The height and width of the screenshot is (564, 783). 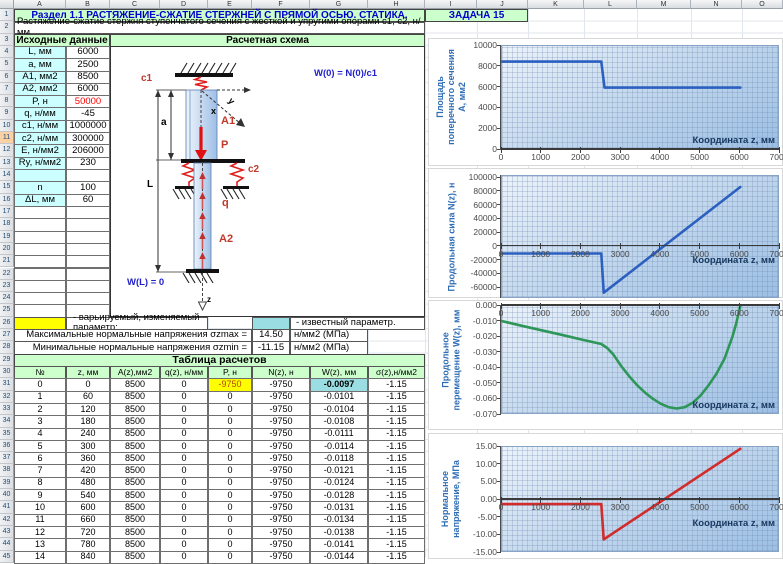 I want to click on row-header-15: 15, so click(x=7, y=187).